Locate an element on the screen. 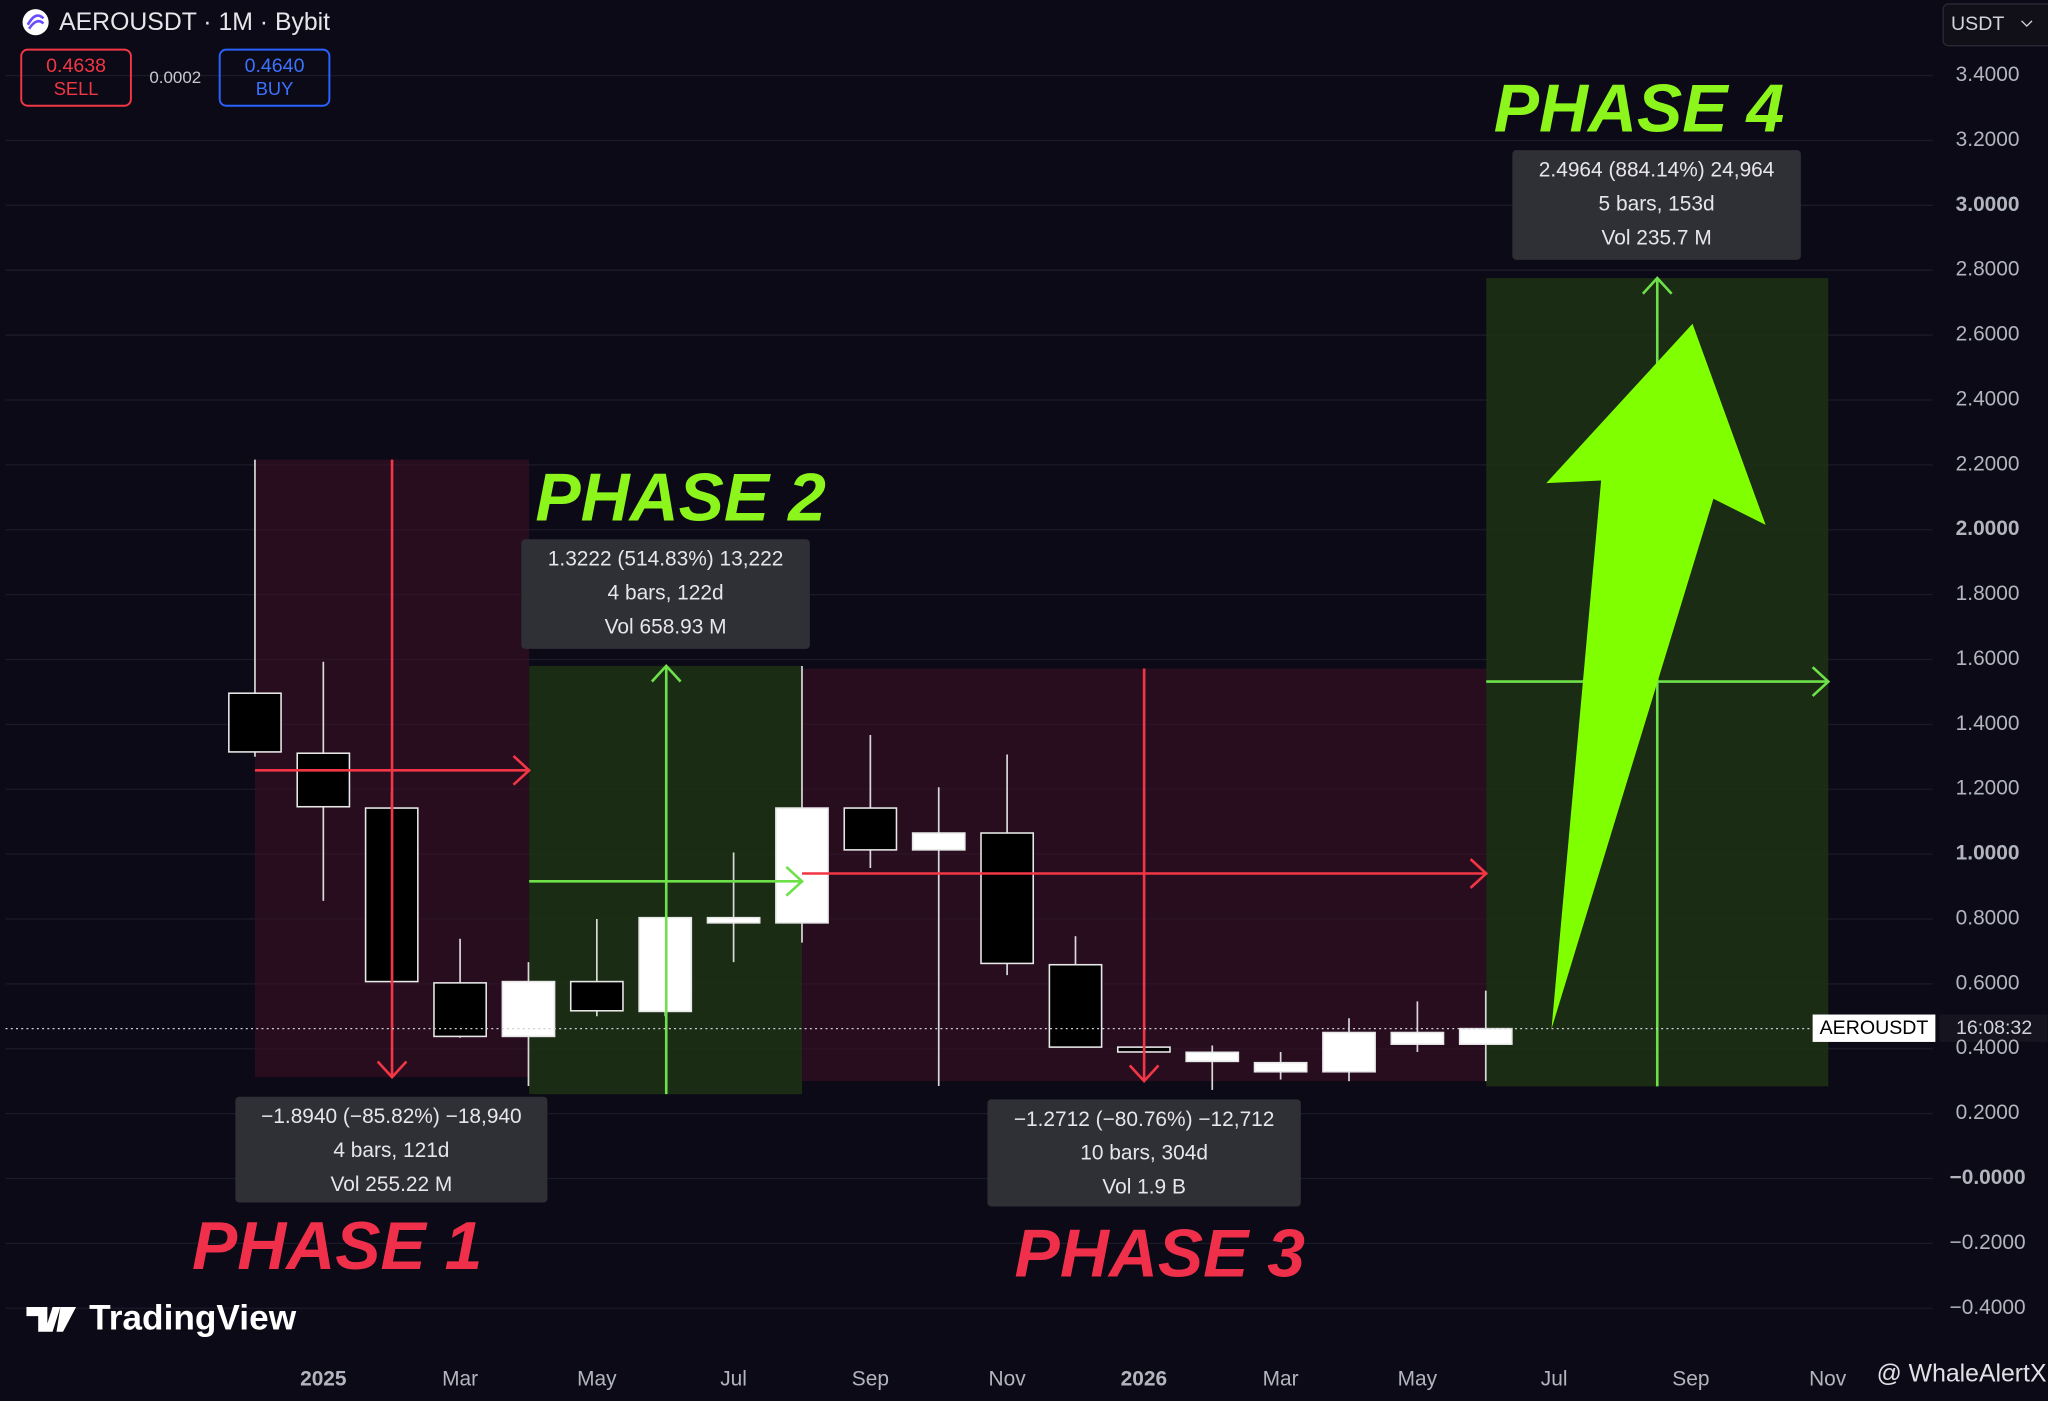 Image resolution: width=2048 pixels, height=1401 pixels. big-arrow is located at coordinates (1656, 676).